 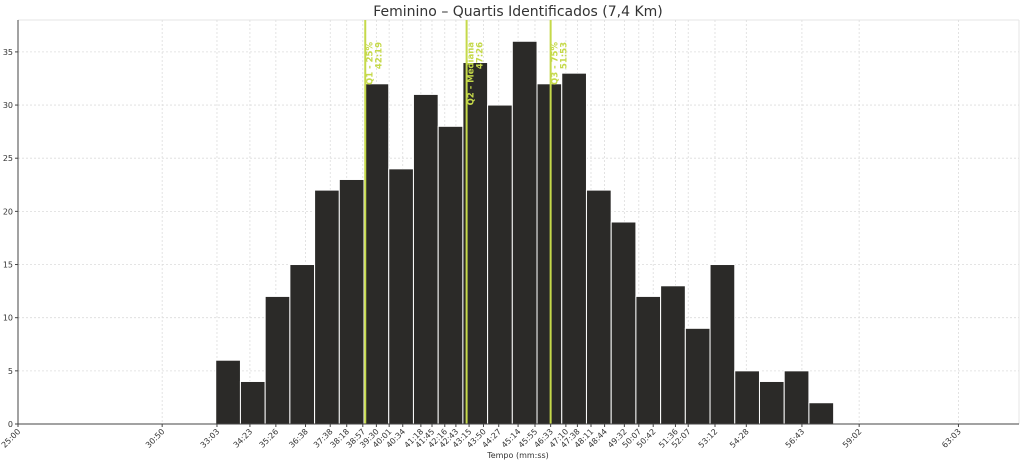 I want to click on quartile-name-label: Q2 - Mediana, so click(x=472, y=74).